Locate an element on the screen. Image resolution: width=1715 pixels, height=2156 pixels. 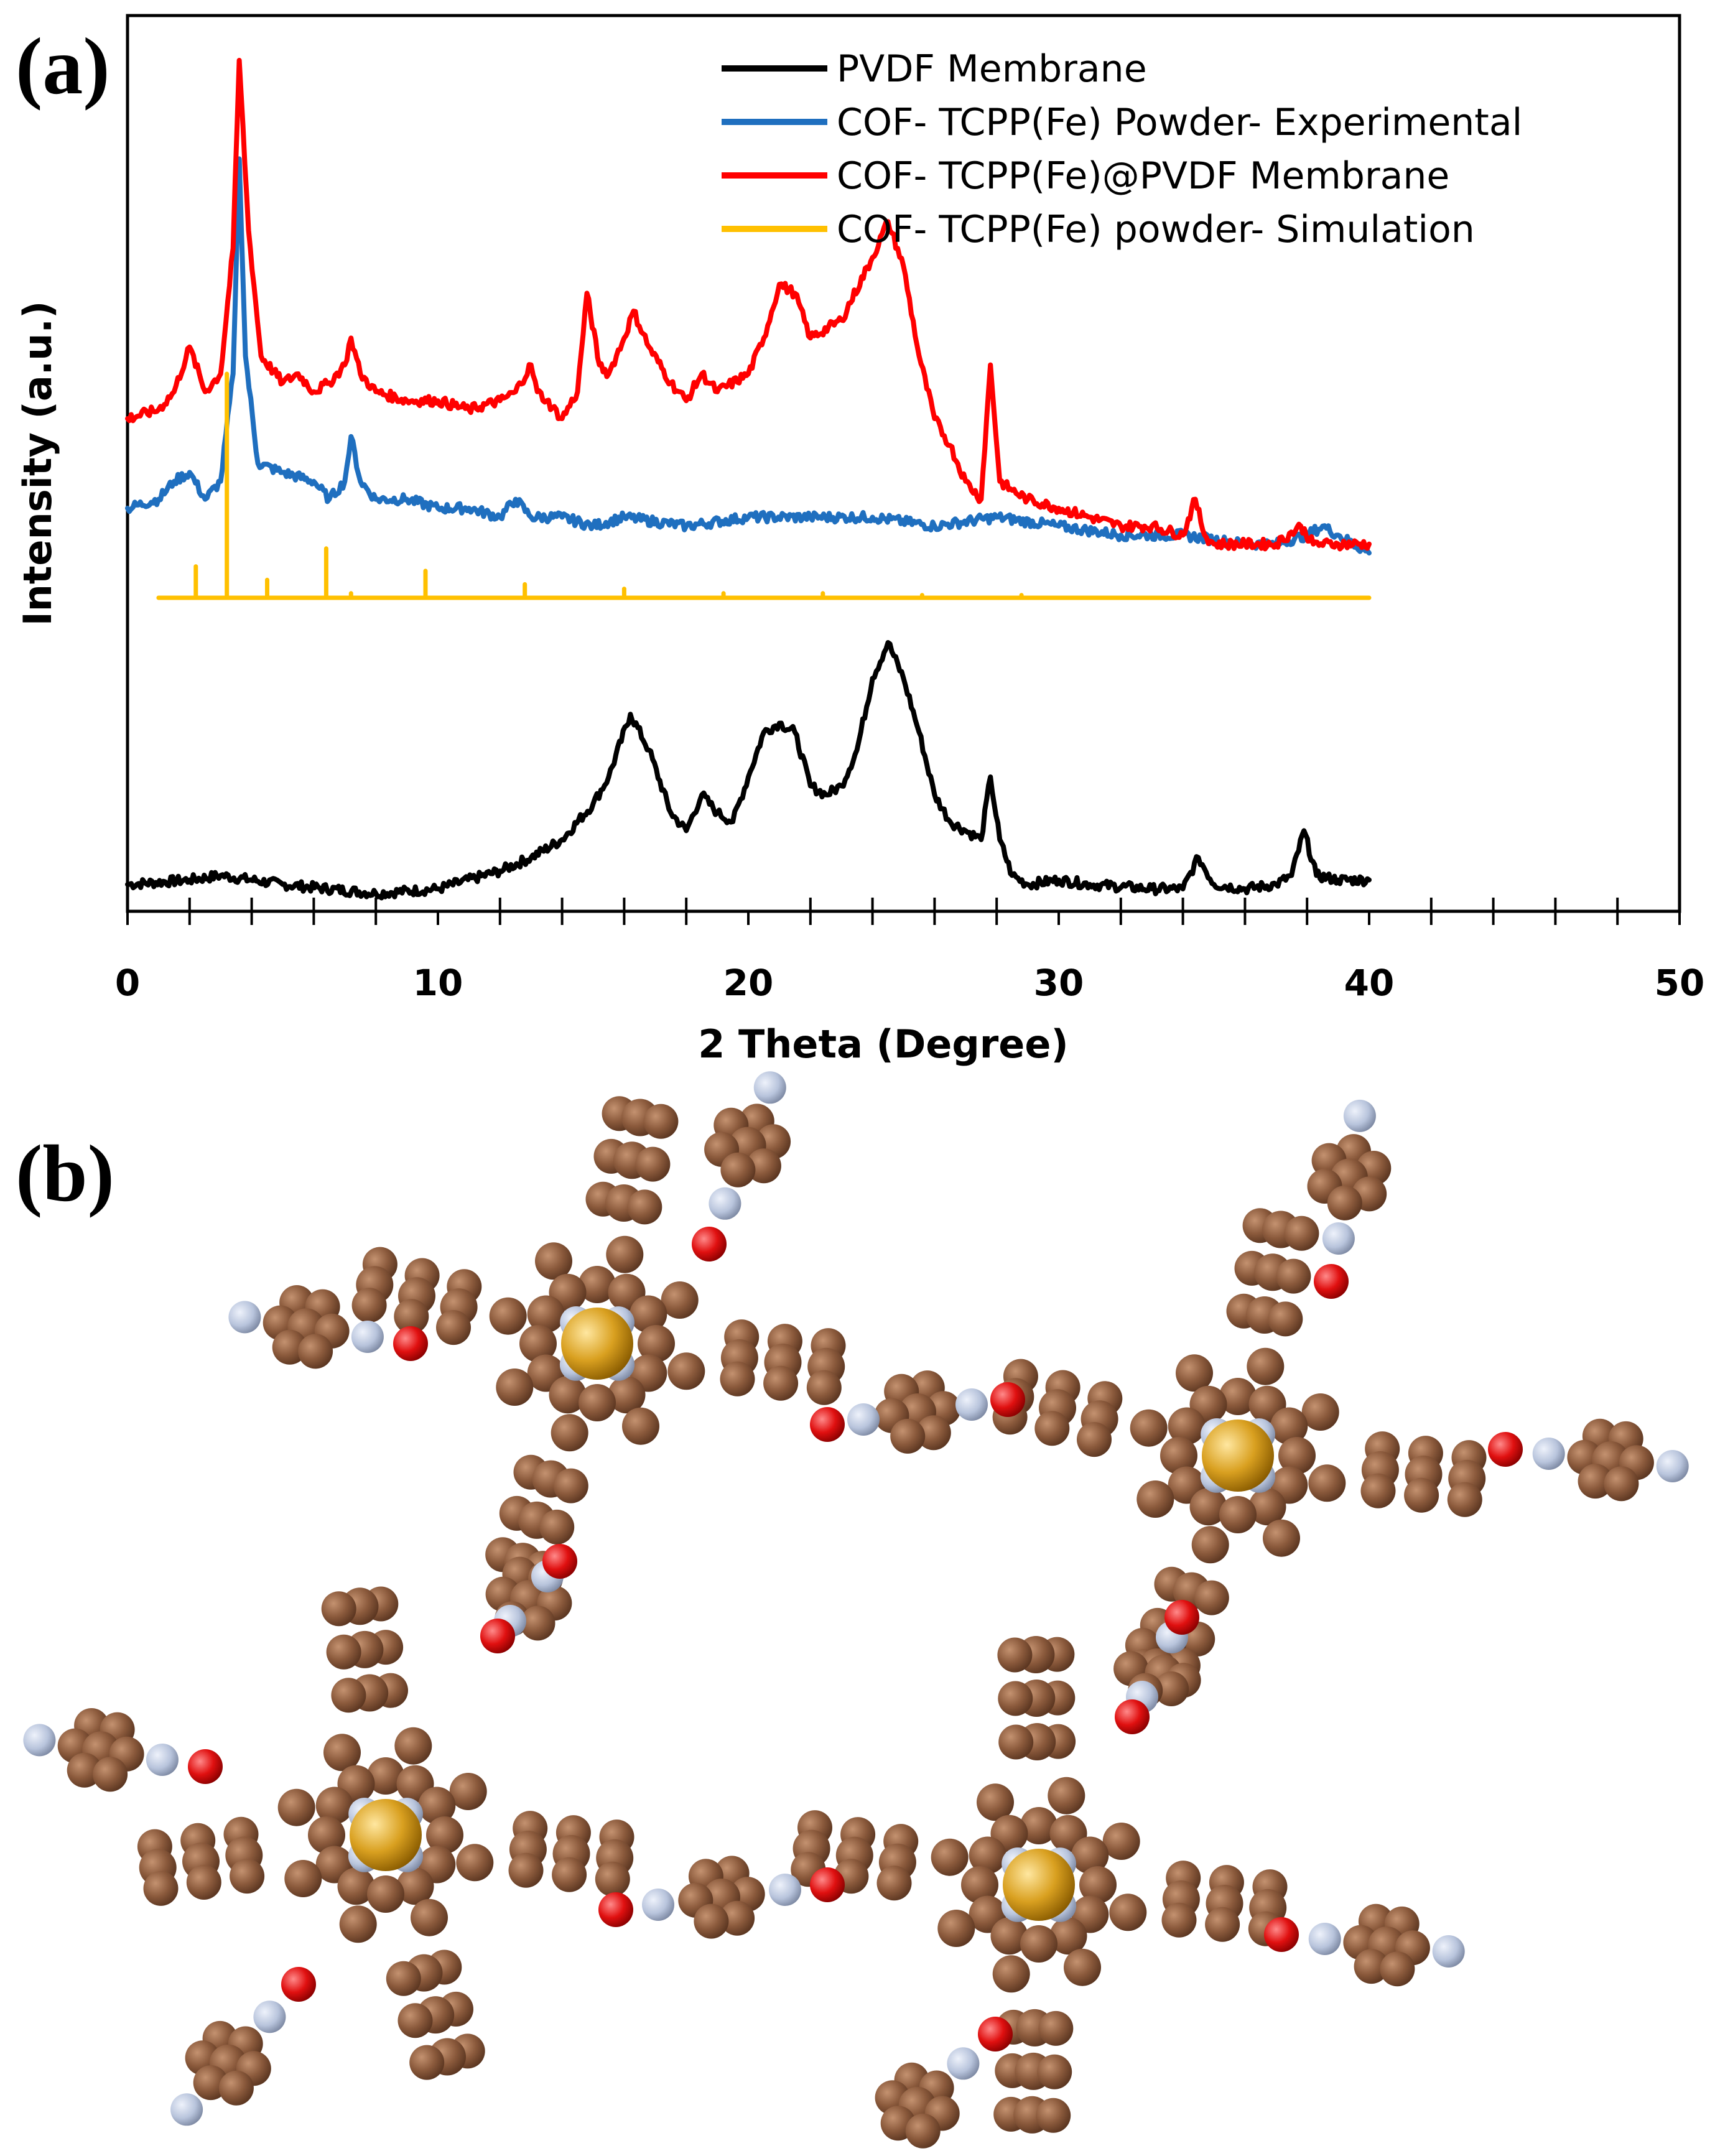
y-axis-label: Intensity (a.u.) is located at coordinates (37, 463).